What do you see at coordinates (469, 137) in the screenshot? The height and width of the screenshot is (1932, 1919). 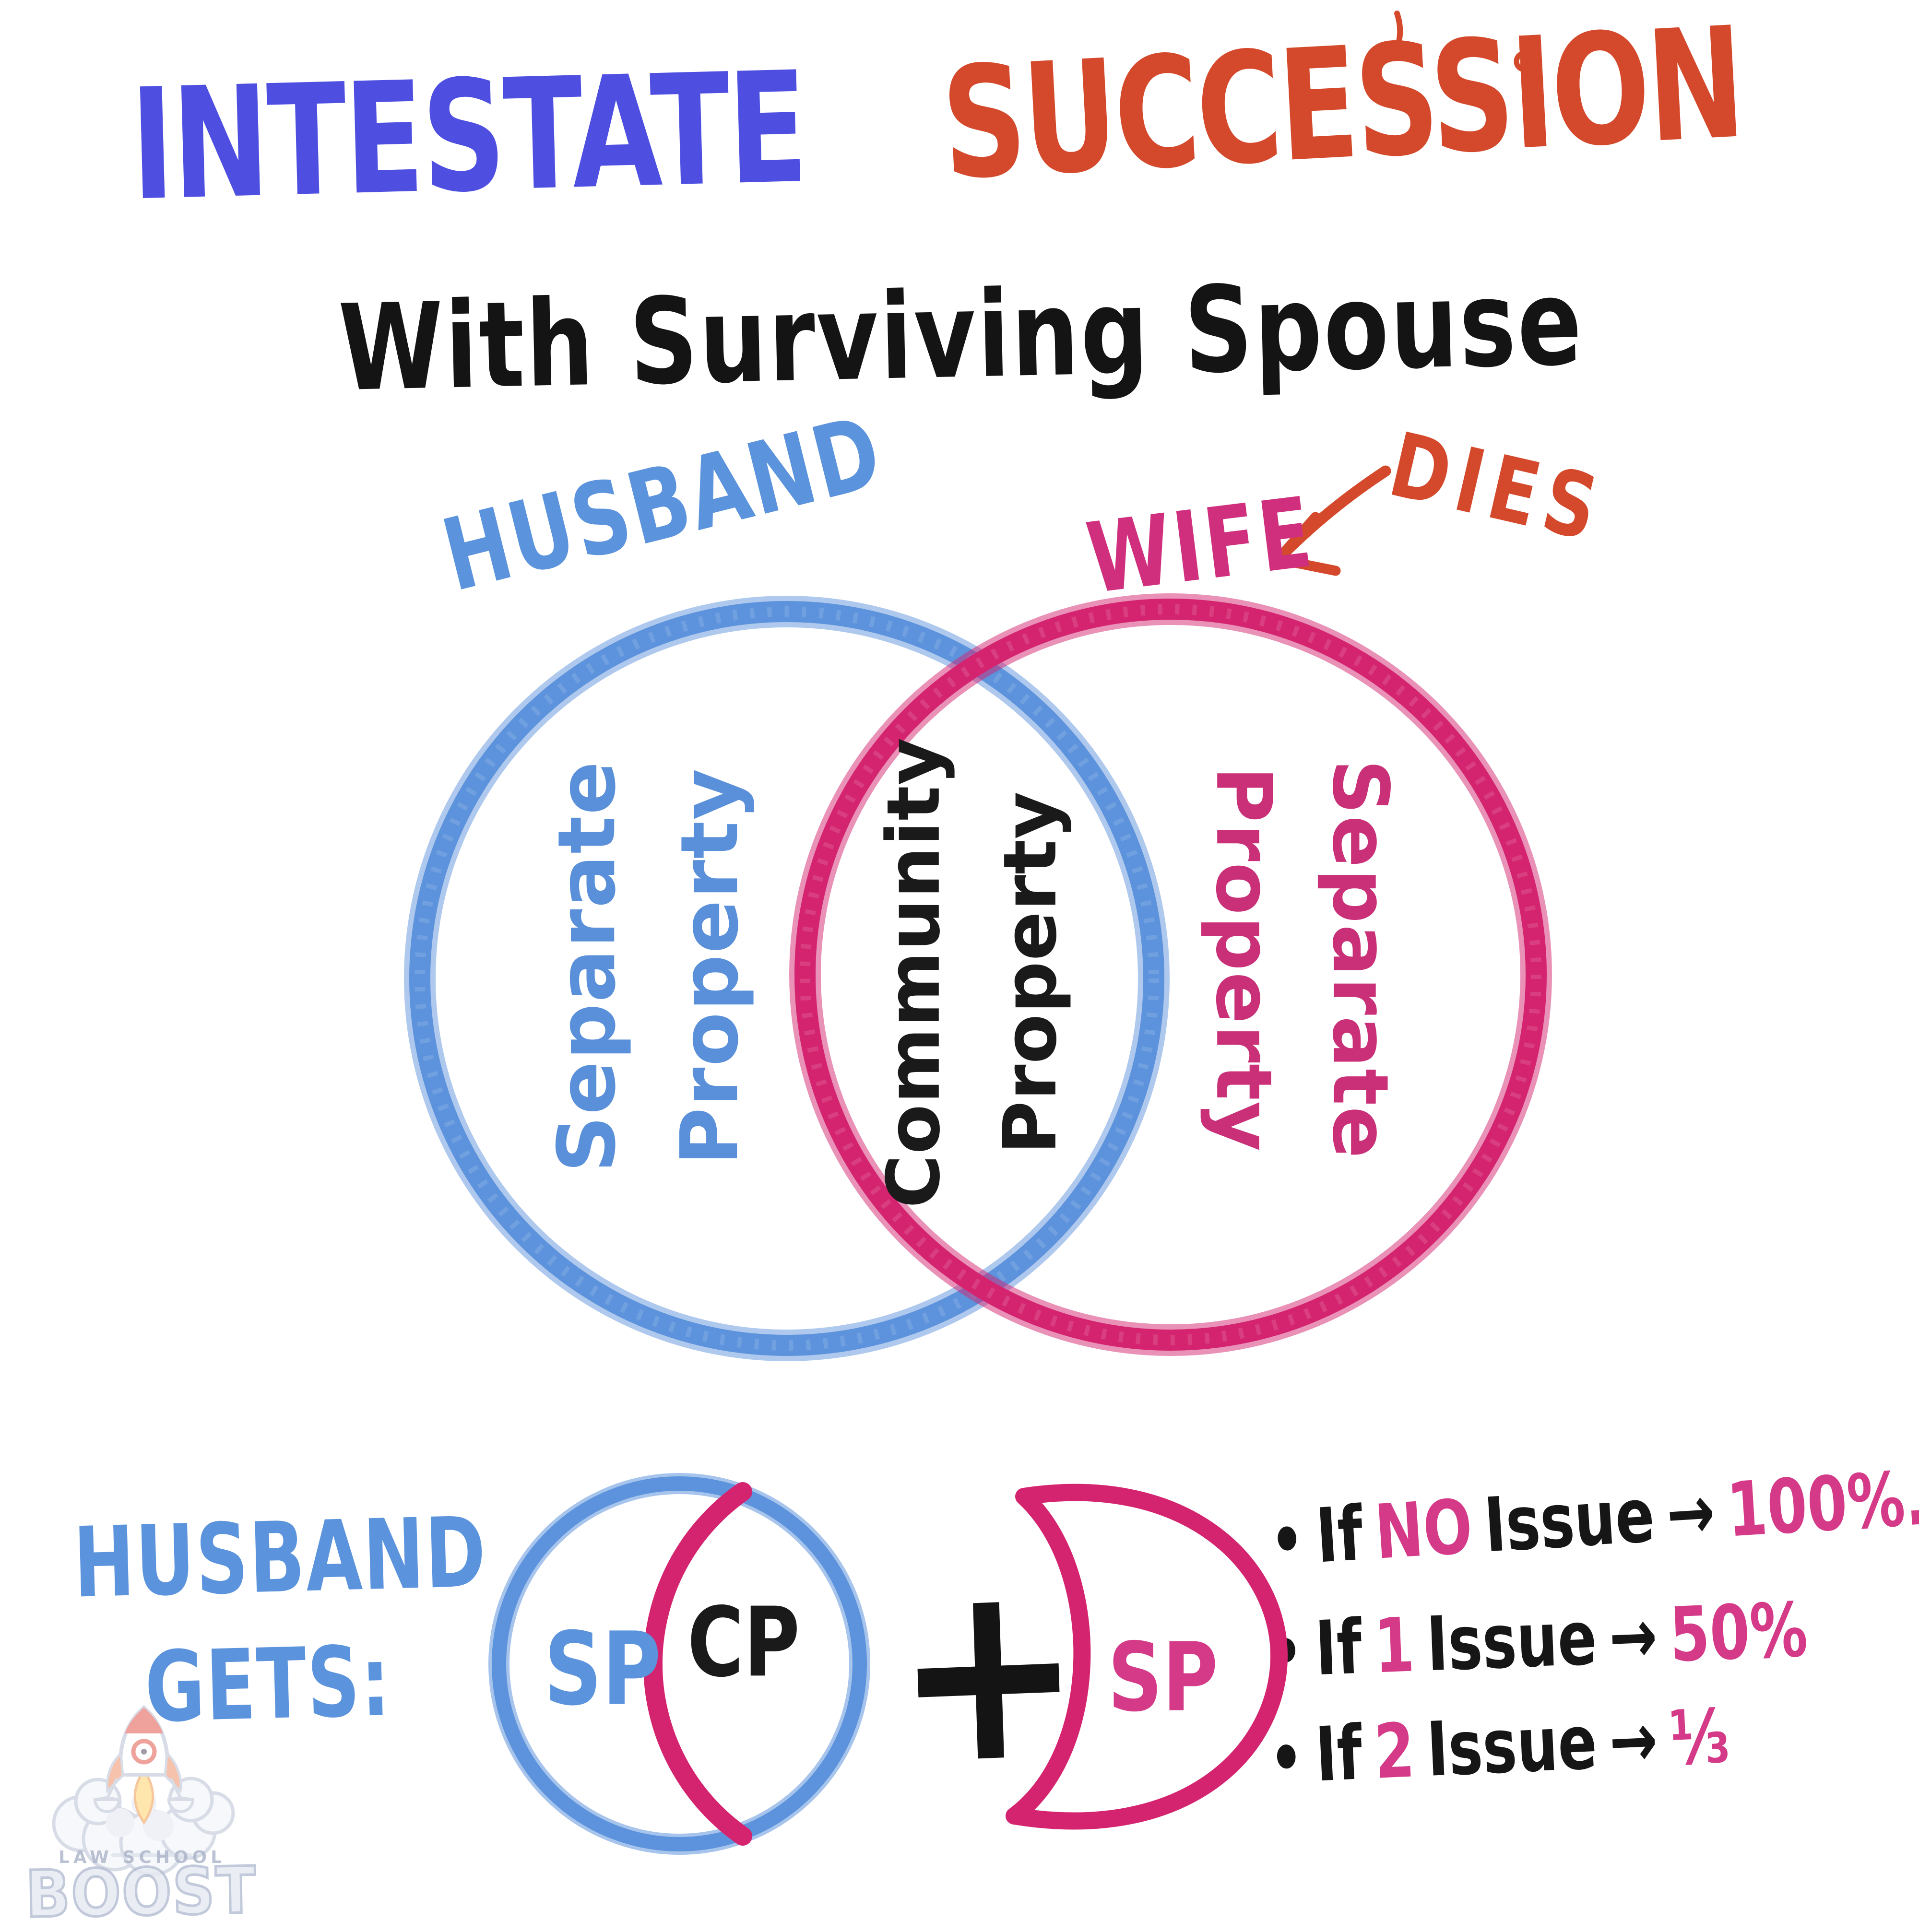 I see `title-word-intestate: INTESTATE` at bounding box center [469, 137].